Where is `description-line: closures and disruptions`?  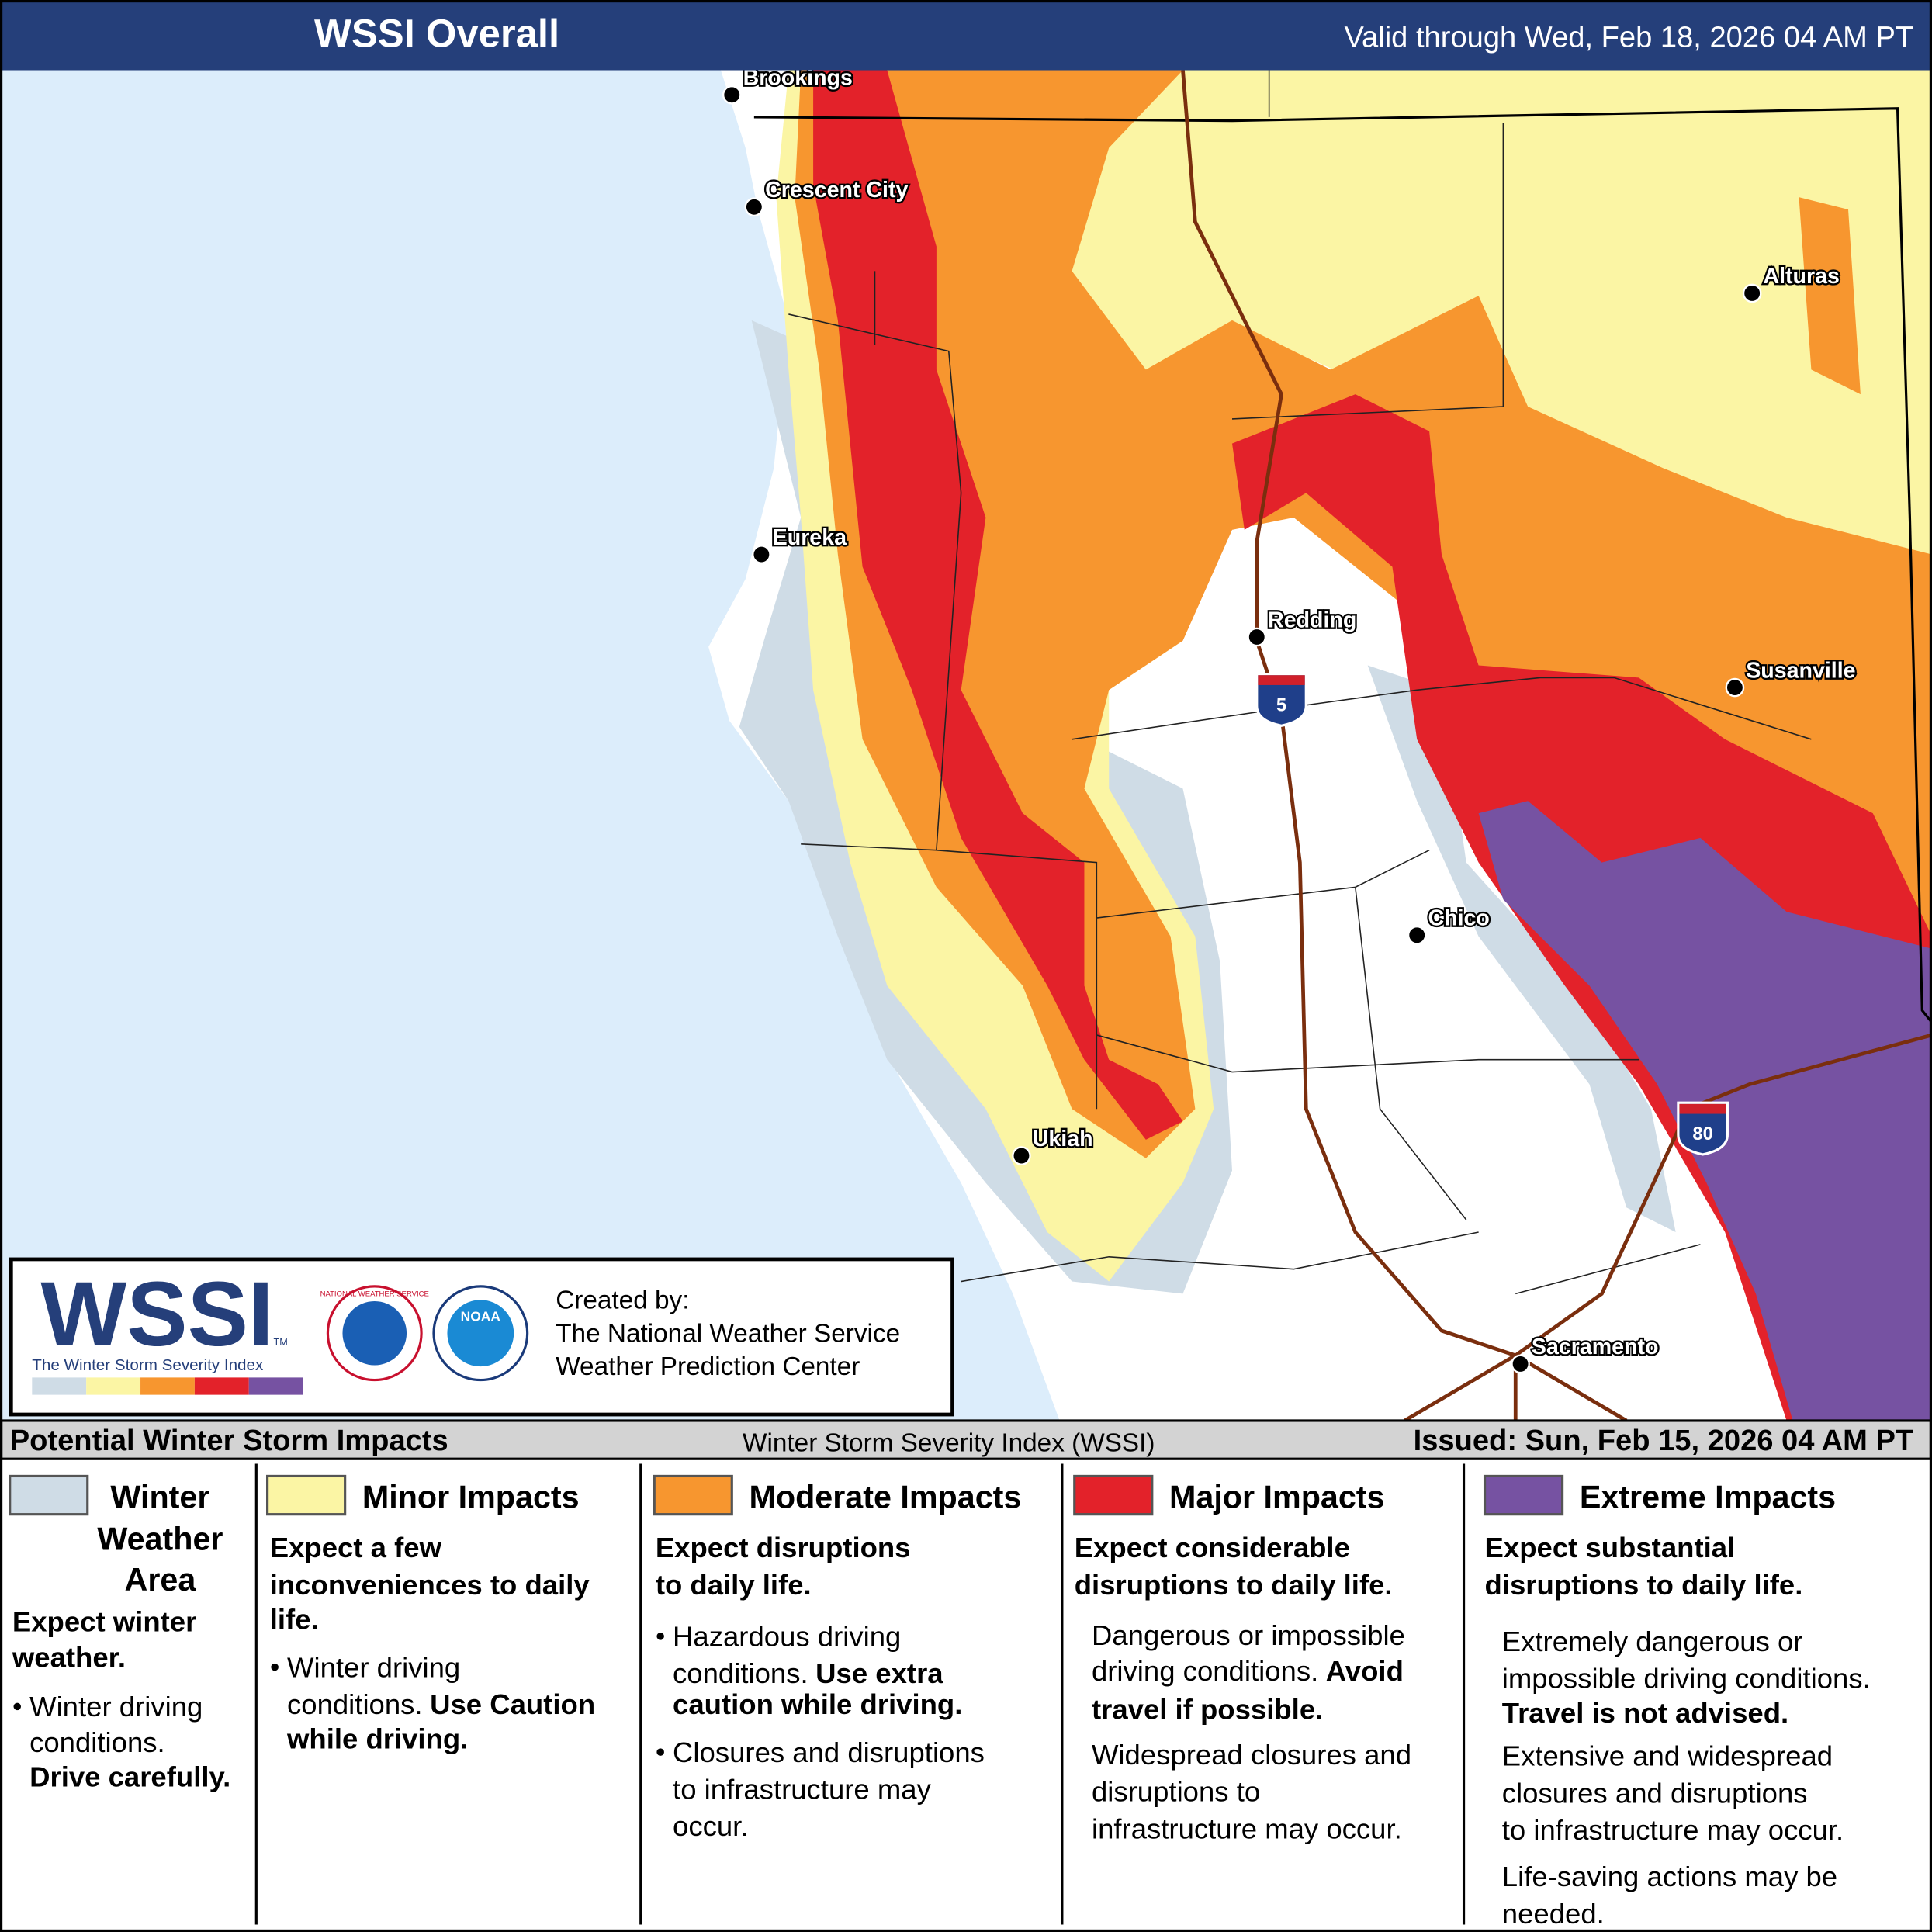 description-line: closures and disruptions is located at coordinates (1655, 1793).